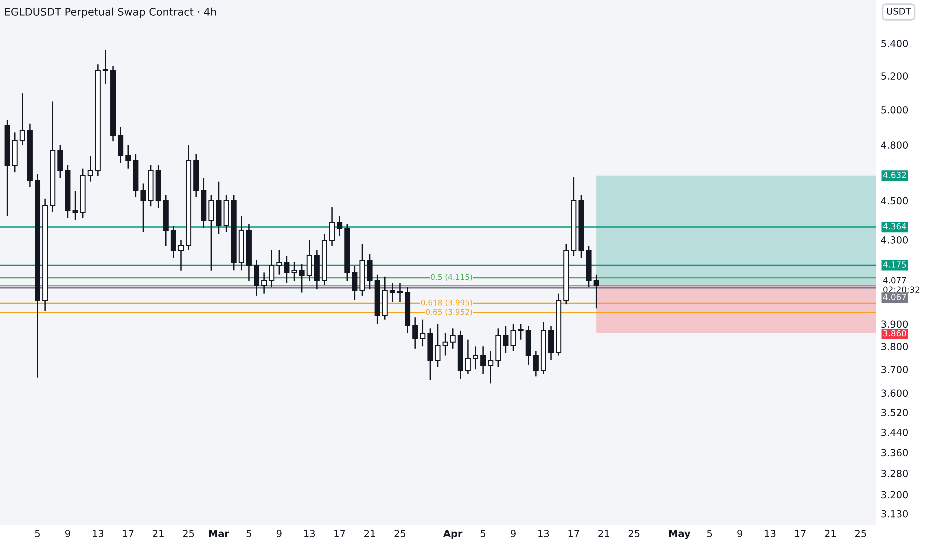 This screenshot has width=932, height=550. I want to click on x-tick-label: Mar, so click(219, 534).